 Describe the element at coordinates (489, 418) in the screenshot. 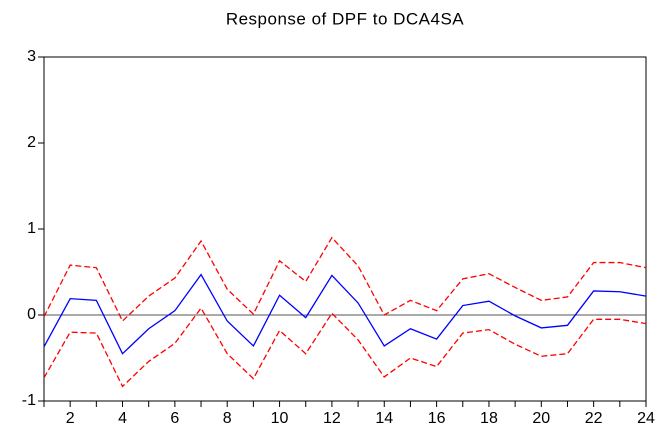

I see `x-tick-label: 18` at that location.